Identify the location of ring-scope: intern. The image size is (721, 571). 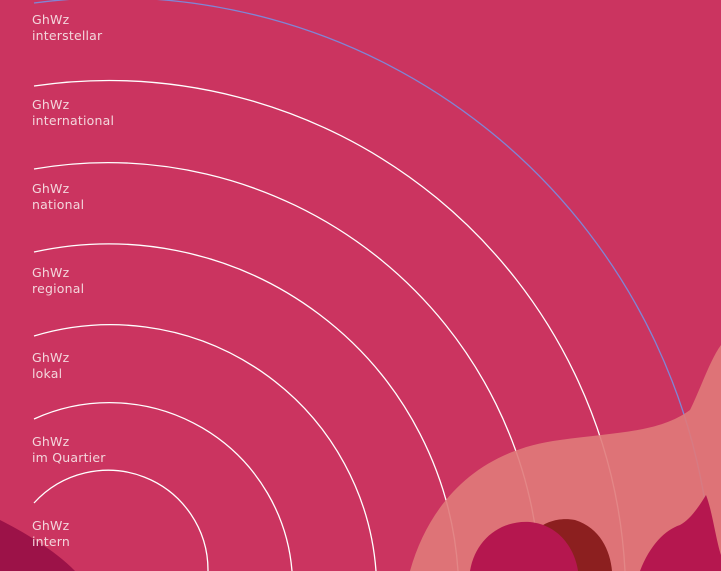
(51, 541).